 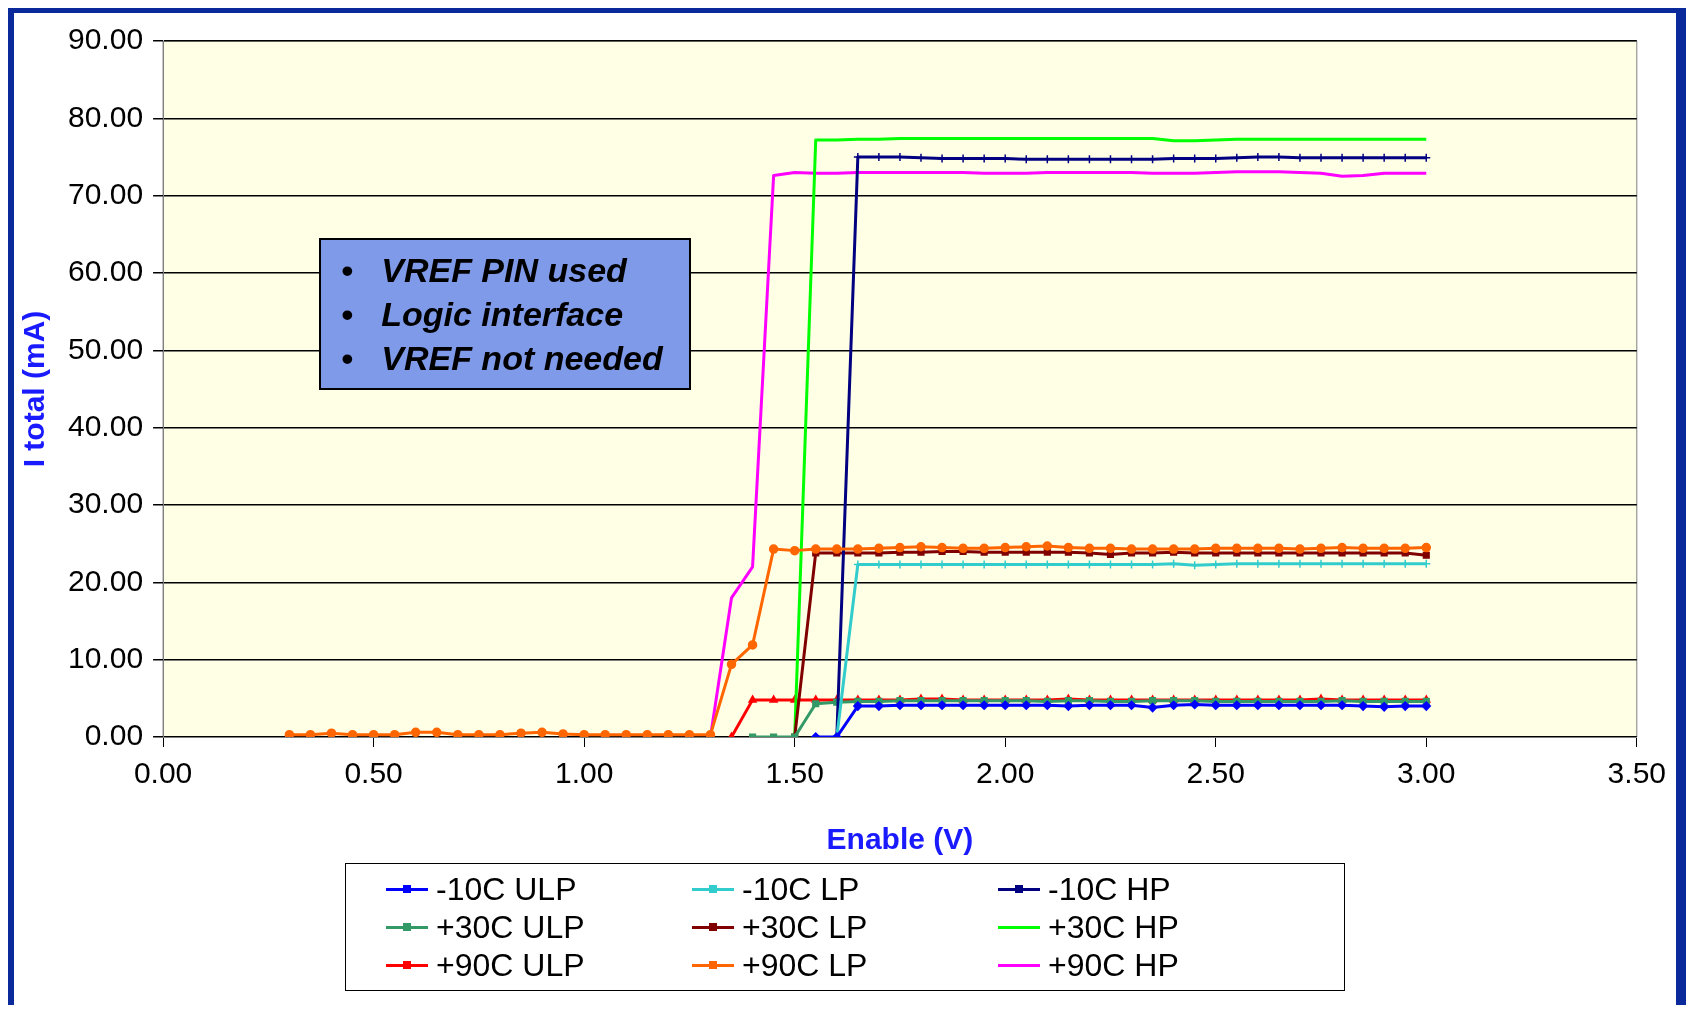 What do you see at coordinates (106, 657) in the screenshot?
I see `y-tick-label: 10.00` at bounding box center [106, 657].